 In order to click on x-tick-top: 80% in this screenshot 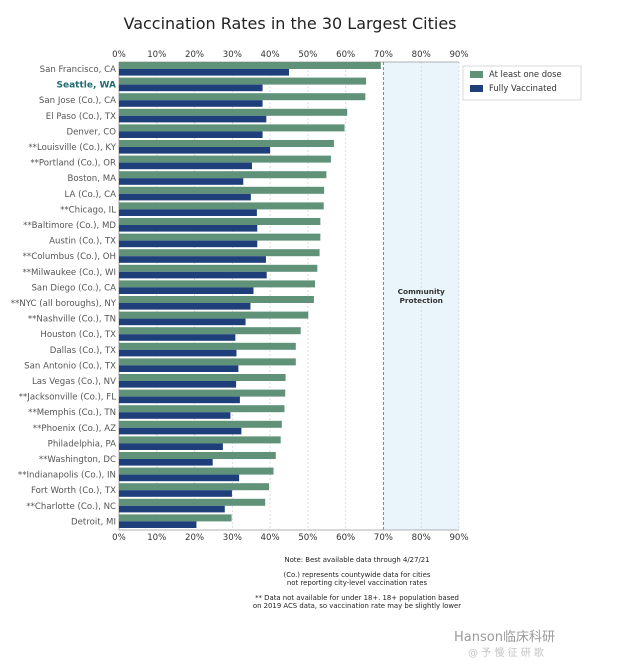, I will do `click(421, 55)`.